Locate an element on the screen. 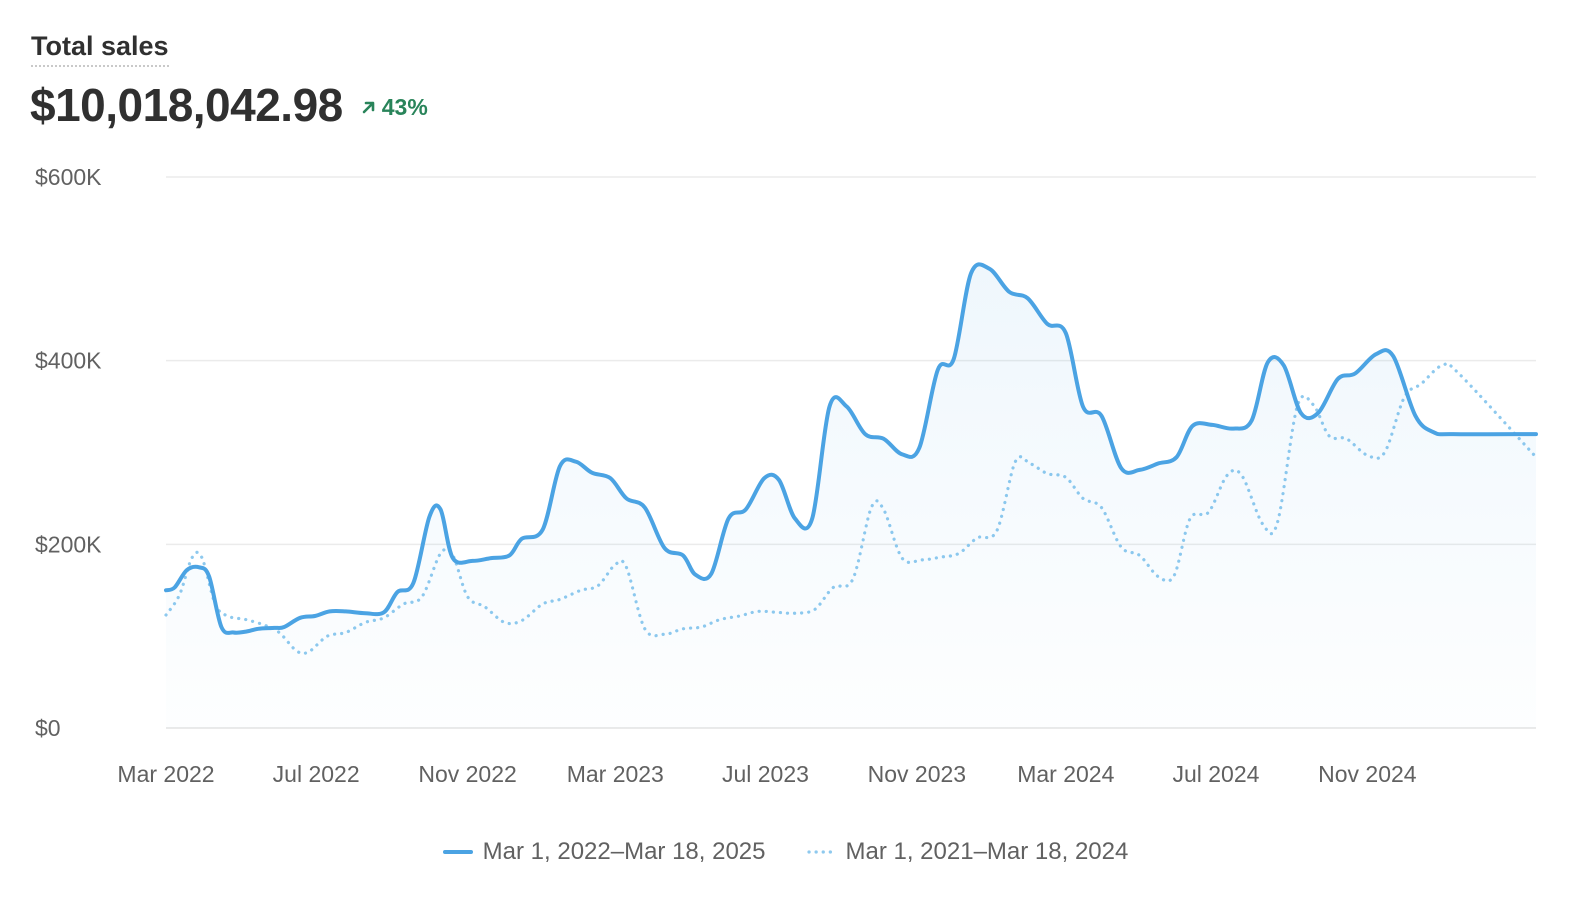  legend-item-current: Mar 1, 2022–Mar 18, 2025 is located at coordinates (604, 852).